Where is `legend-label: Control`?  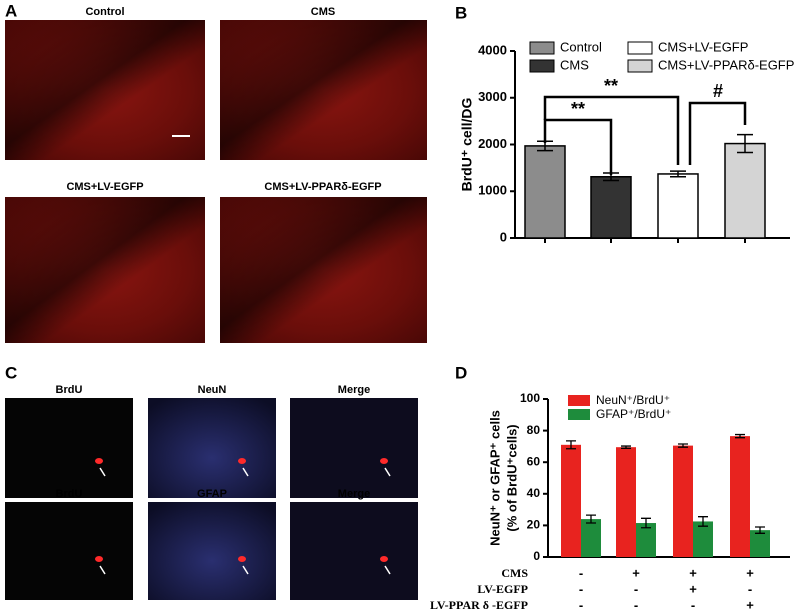 legend-label: Control is located at coordinates (581, 46).